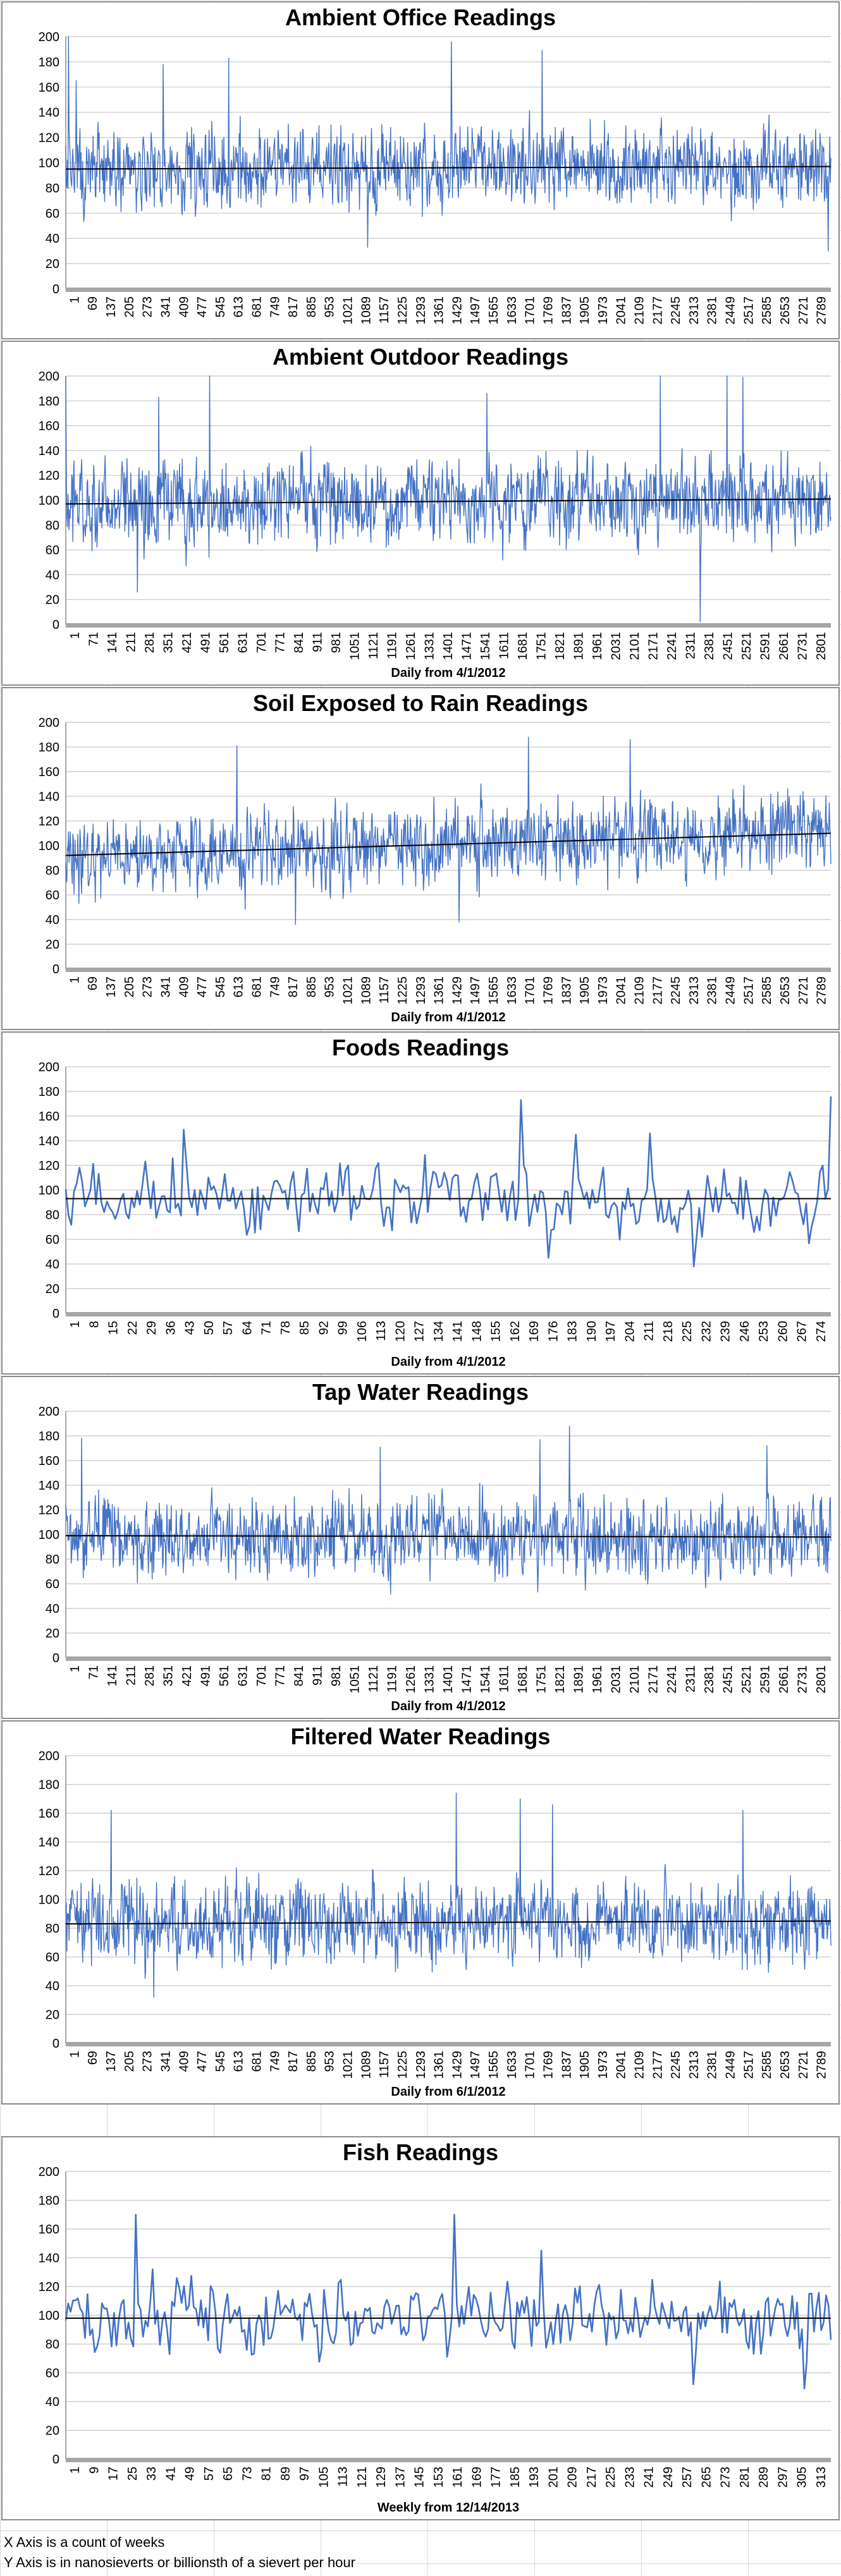 The width and height of the screenshot is (841, 2576). What do you see at coordinates (654, 646) in the screenshot?
I see `ambient-outdoor-readings-x-tick-label: 2171` at bounding box center [654, 646].